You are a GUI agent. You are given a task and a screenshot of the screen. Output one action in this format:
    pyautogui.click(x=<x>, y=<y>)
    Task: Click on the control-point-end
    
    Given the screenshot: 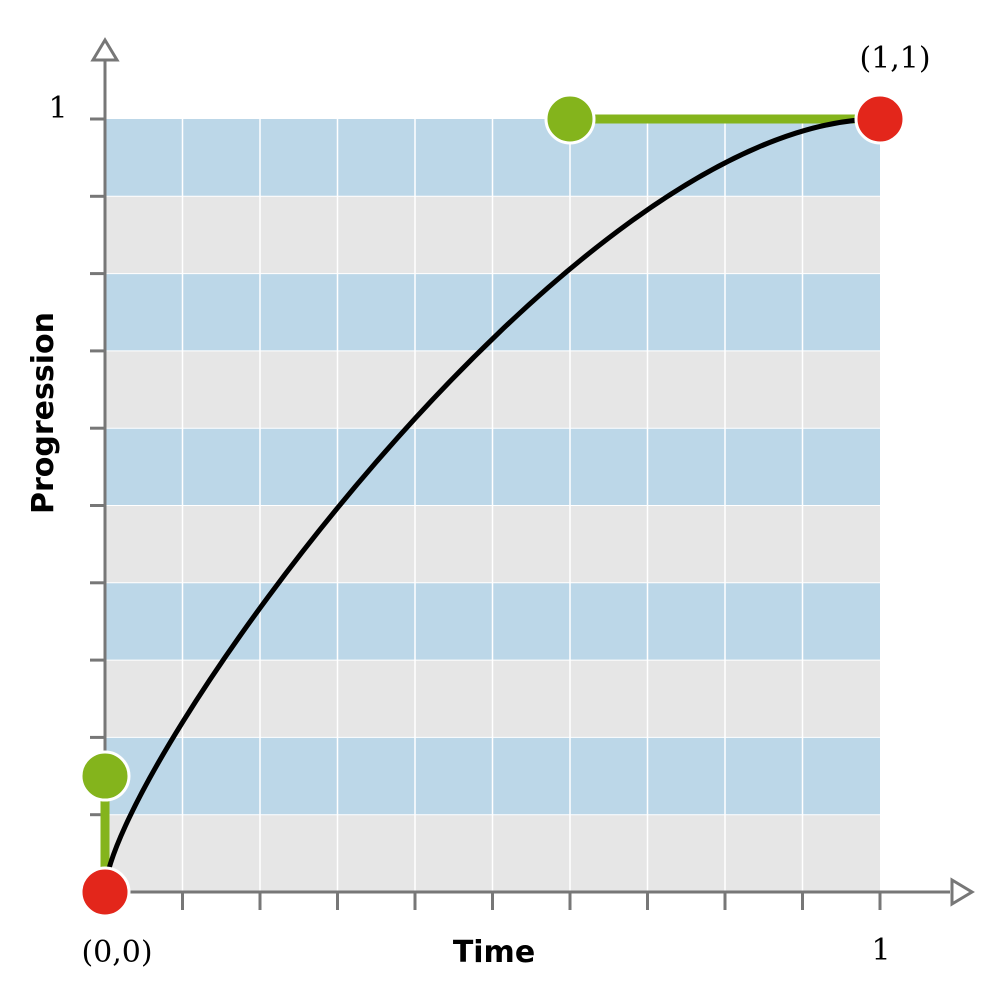 What is the action you would take?
    pyautogui.click(x=880, y=119)
    